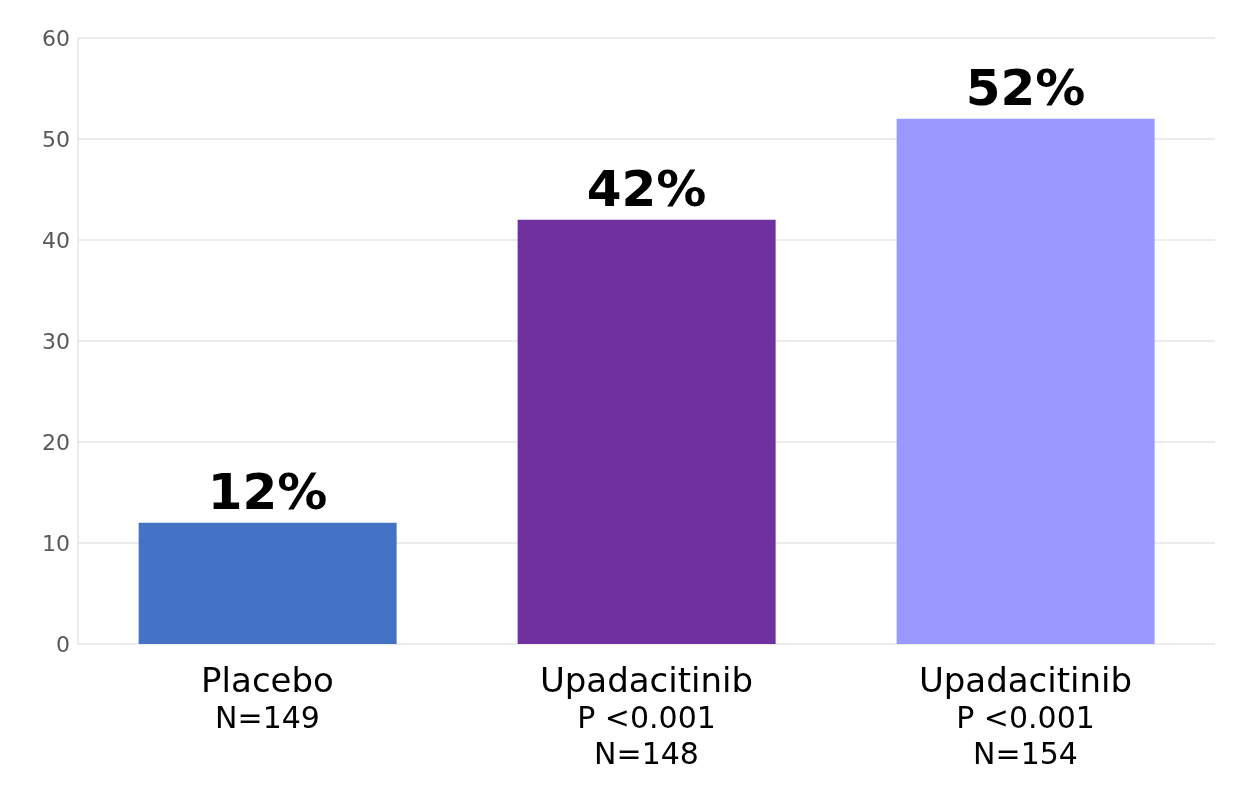 The image size is (1233, 802). Describe the element at coordinates (56, 240) in the screenshot. I see `y-tick-label: 40` at that location.